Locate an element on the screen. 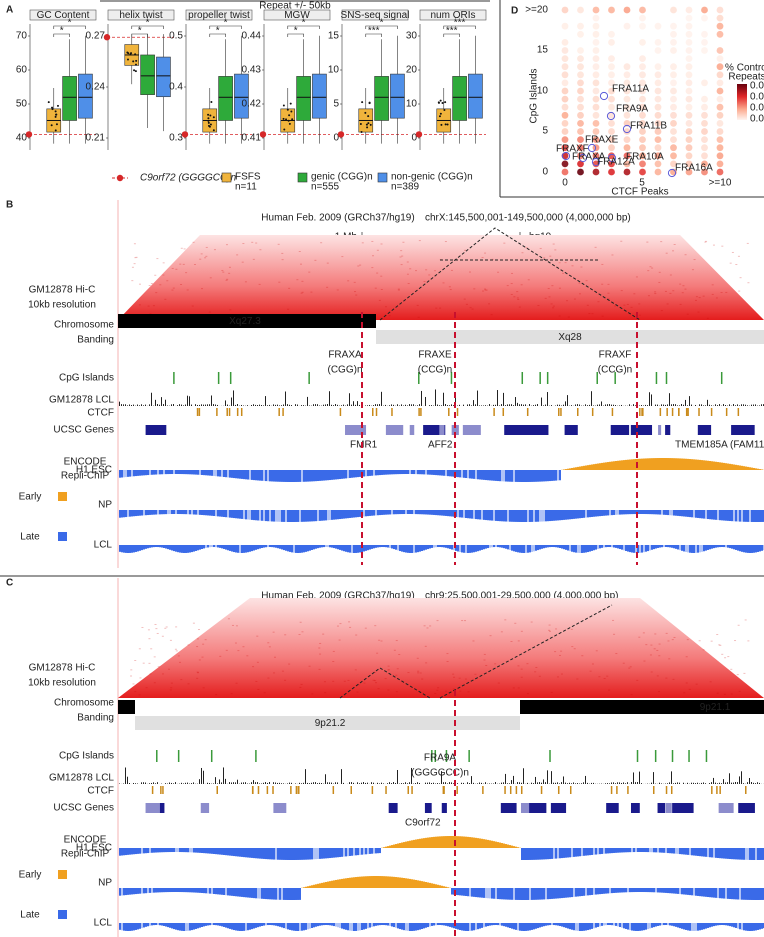 Image resolution: width=764 pixels, height=937 pixels. label: A is located at coordinates (9, 10).